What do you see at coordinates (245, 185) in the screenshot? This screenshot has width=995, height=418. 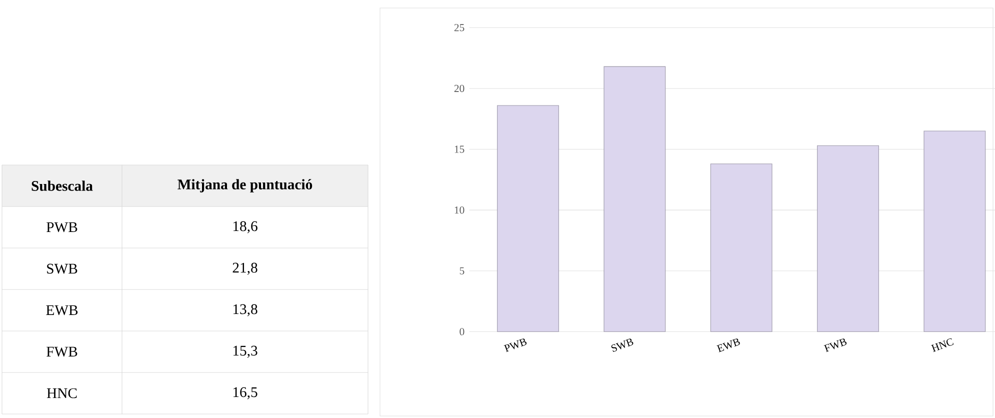 I see `text: Mitjana de puntuació` at bounding box center [245, 185].